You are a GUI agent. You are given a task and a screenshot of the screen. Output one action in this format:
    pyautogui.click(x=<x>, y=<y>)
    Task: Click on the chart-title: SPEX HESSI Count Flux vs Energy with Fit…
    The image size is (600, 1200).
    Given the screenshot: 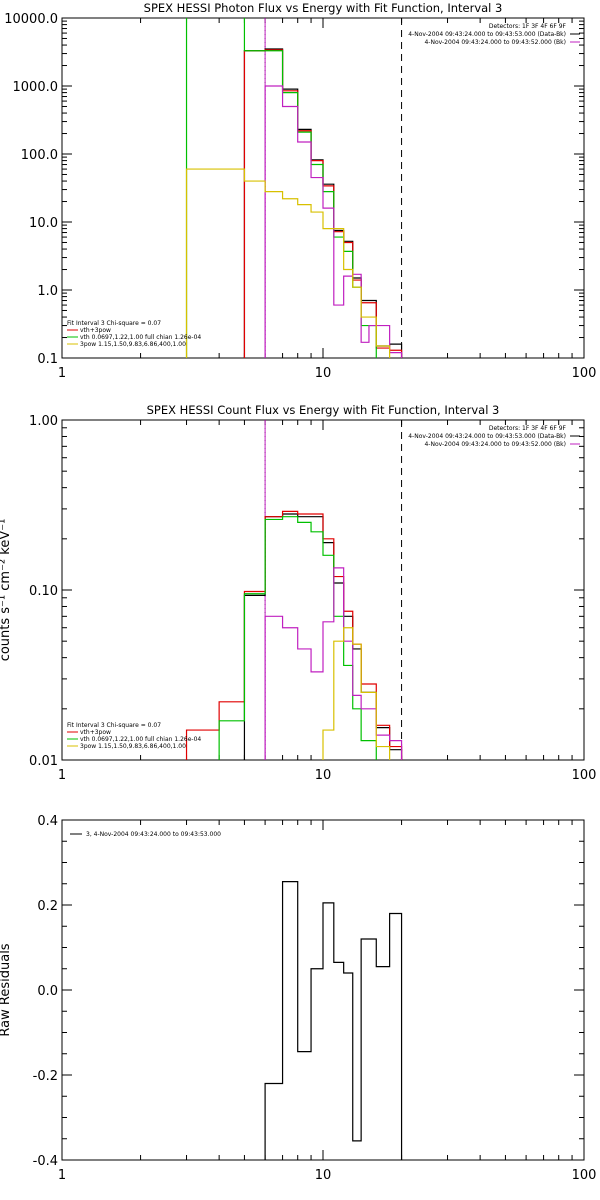 What is the action you would take?
    pyautogui.click(x=323, y=410)
    